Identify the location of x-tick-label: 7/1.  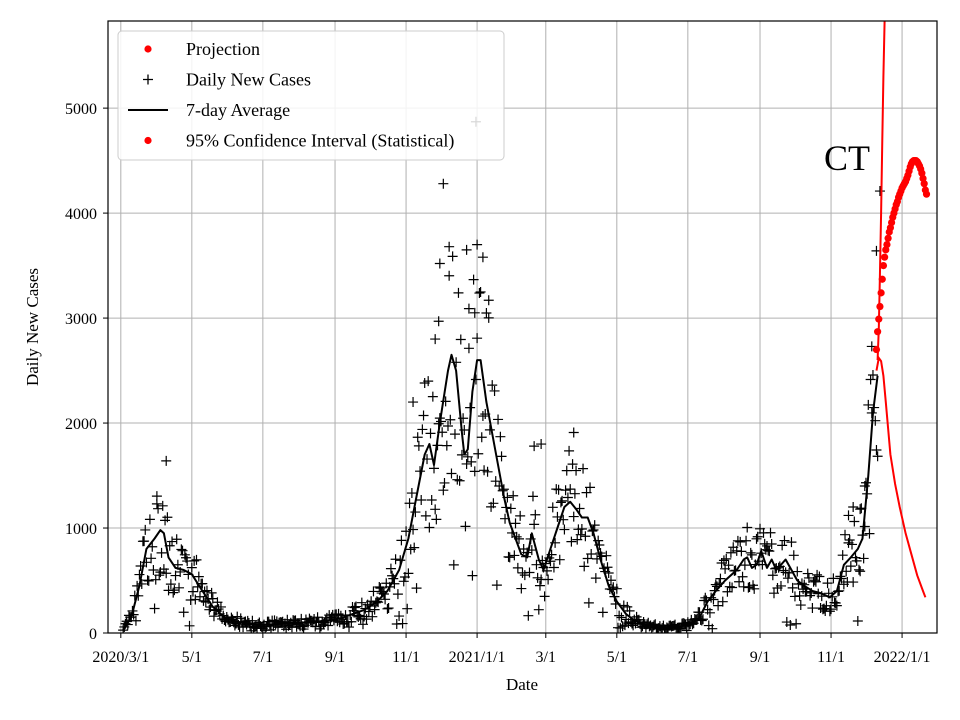
(263, 657).